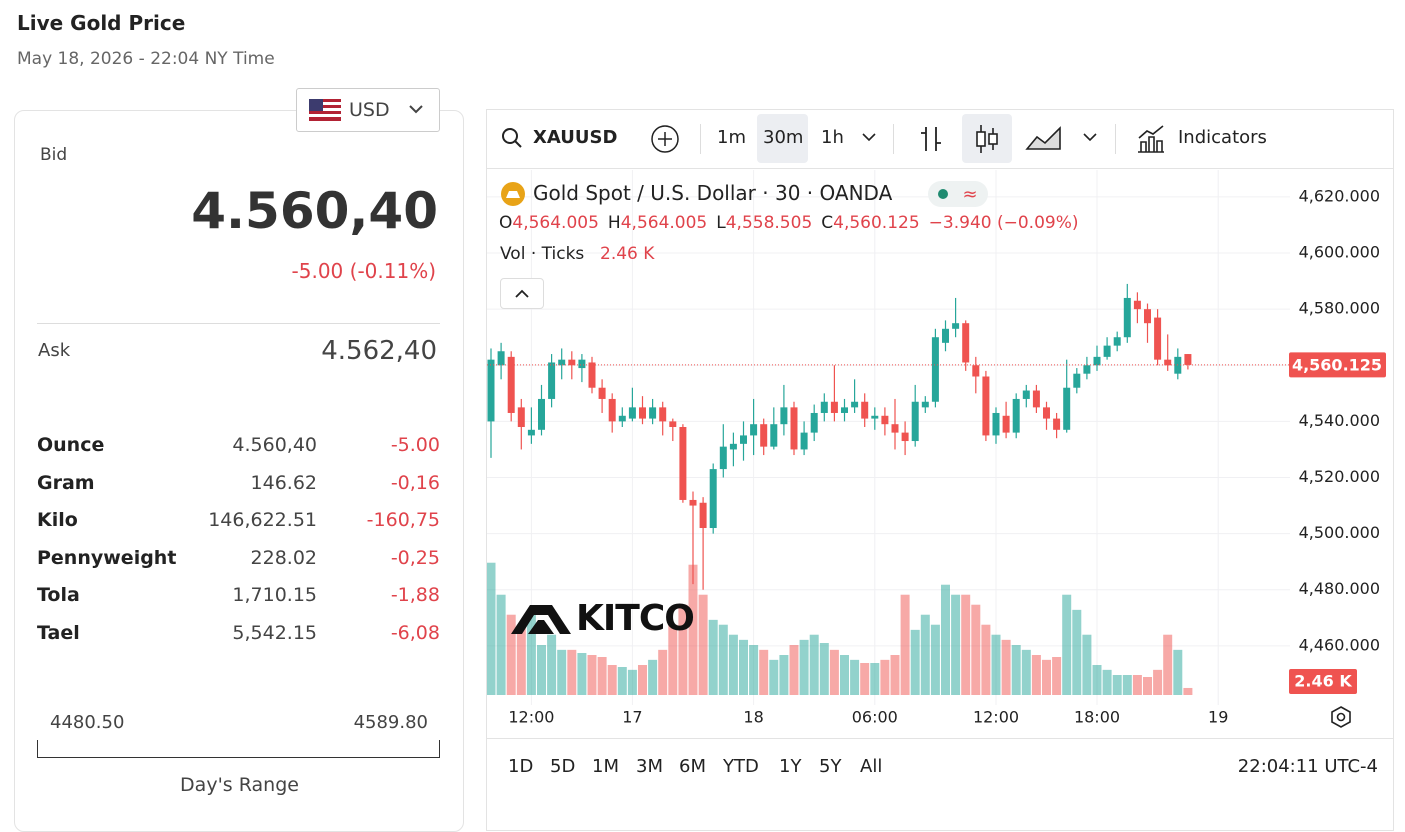 The image size is (1405, 832). What do you see at coordinates (664, 223) in the screenshot?
I see `ohlc-value: 4,564.005` at bounding box center [664, 223].